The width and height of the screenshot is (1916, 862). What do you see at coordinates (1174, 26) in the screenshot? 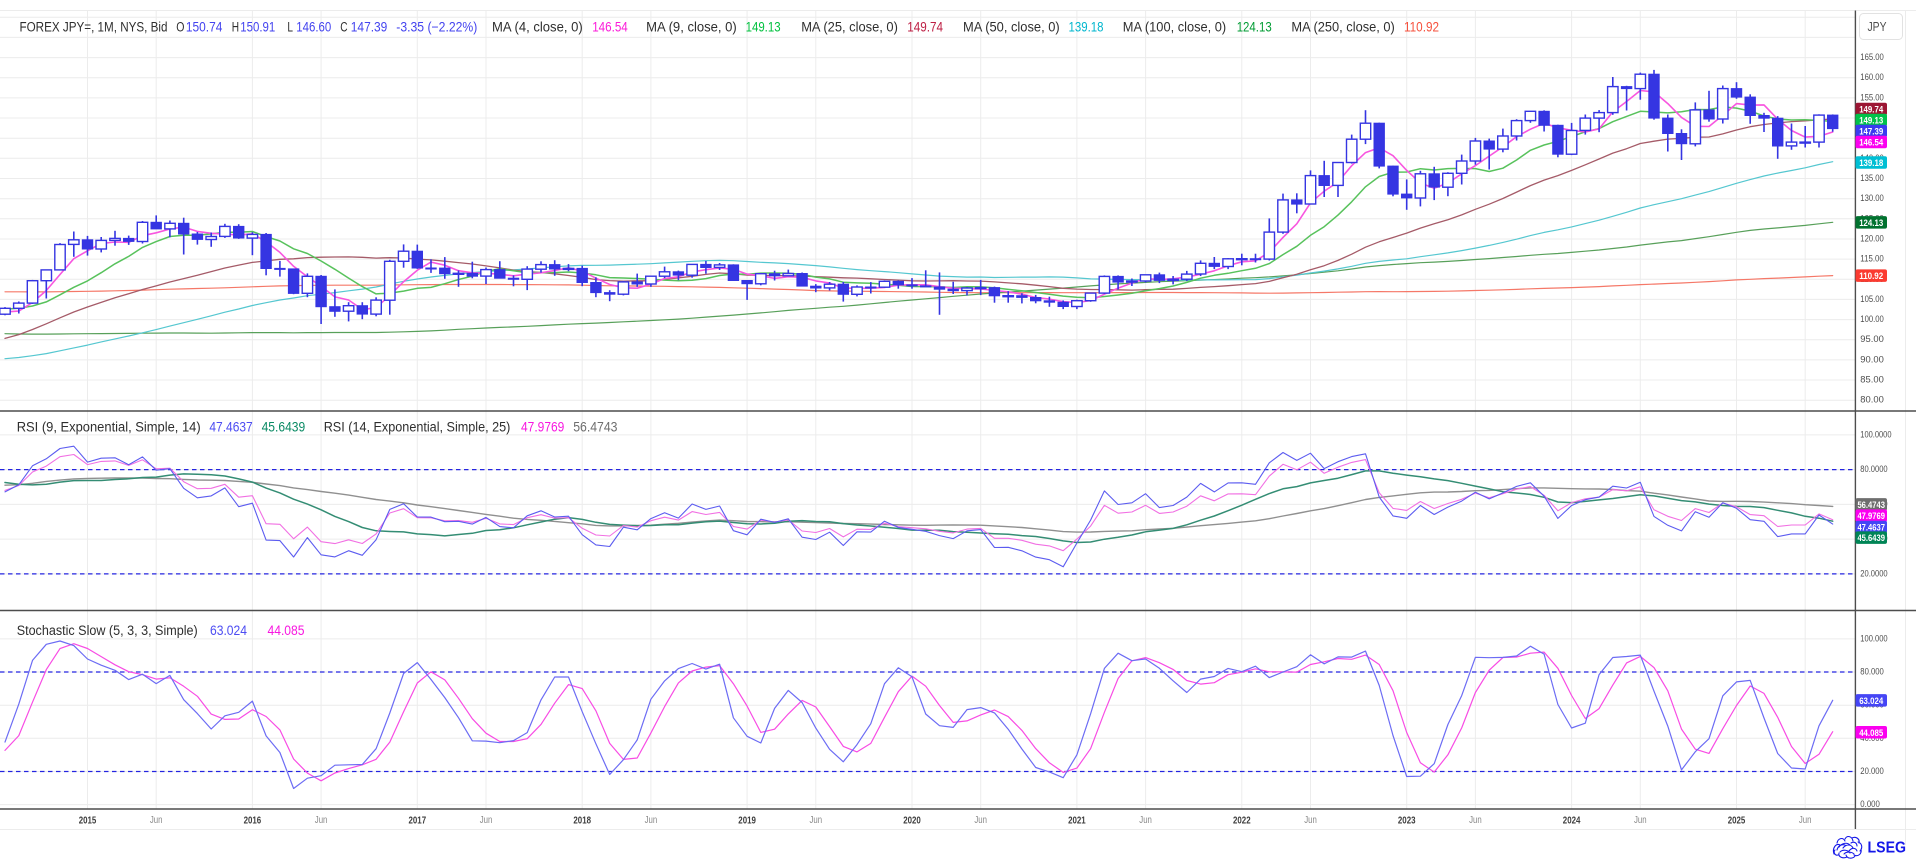
I see `svg-text: MA (100, close, 0)` at bounding box center [1174, 26].